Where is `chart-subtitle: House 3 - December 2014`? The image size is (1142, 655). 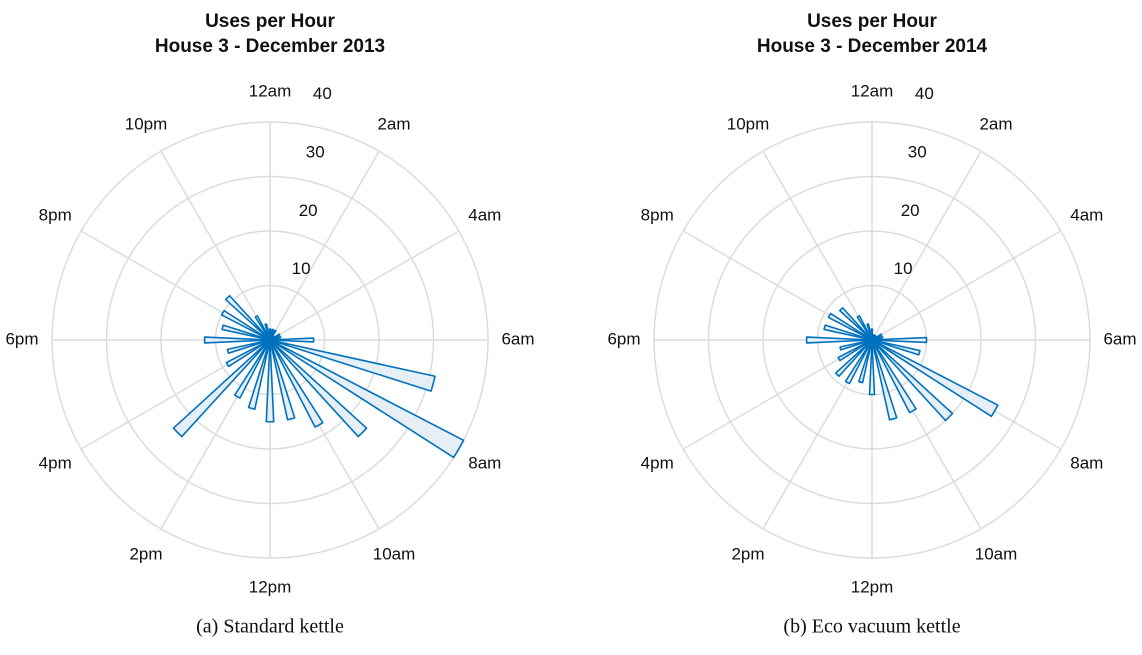 chart-subtitle: House 3 - December 2014 is located at coordinates (872, 46).